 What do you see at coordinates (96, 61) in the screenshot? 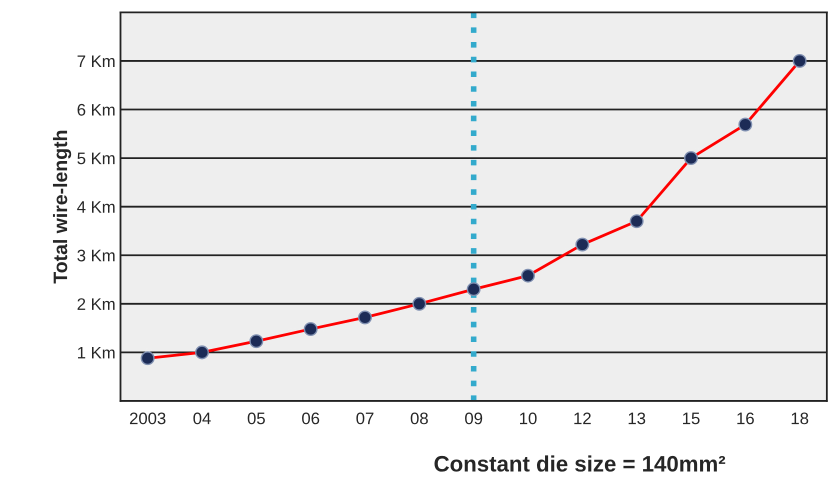
I see `y-tick-label: 7 Km` at bounding box center [96, 61].